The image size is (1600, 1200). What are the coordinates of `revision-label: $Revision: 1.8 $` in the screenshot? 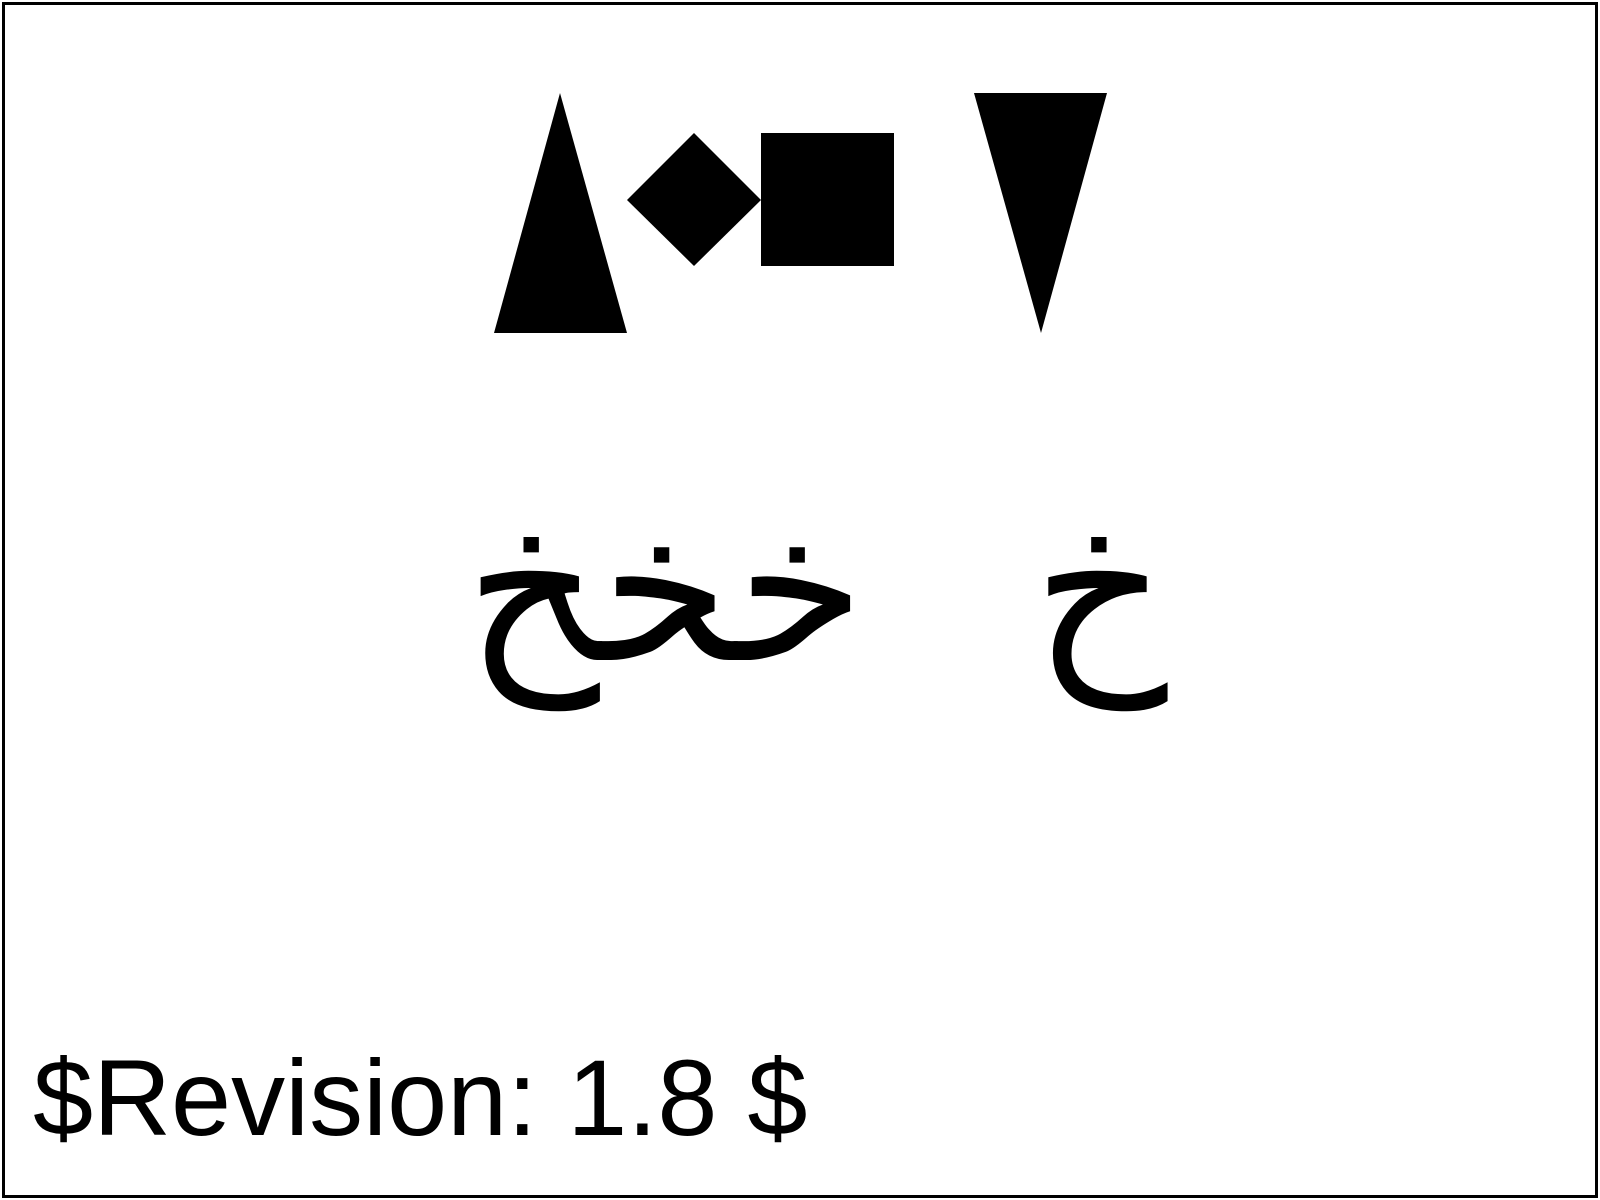 It's located at (420, 1097).